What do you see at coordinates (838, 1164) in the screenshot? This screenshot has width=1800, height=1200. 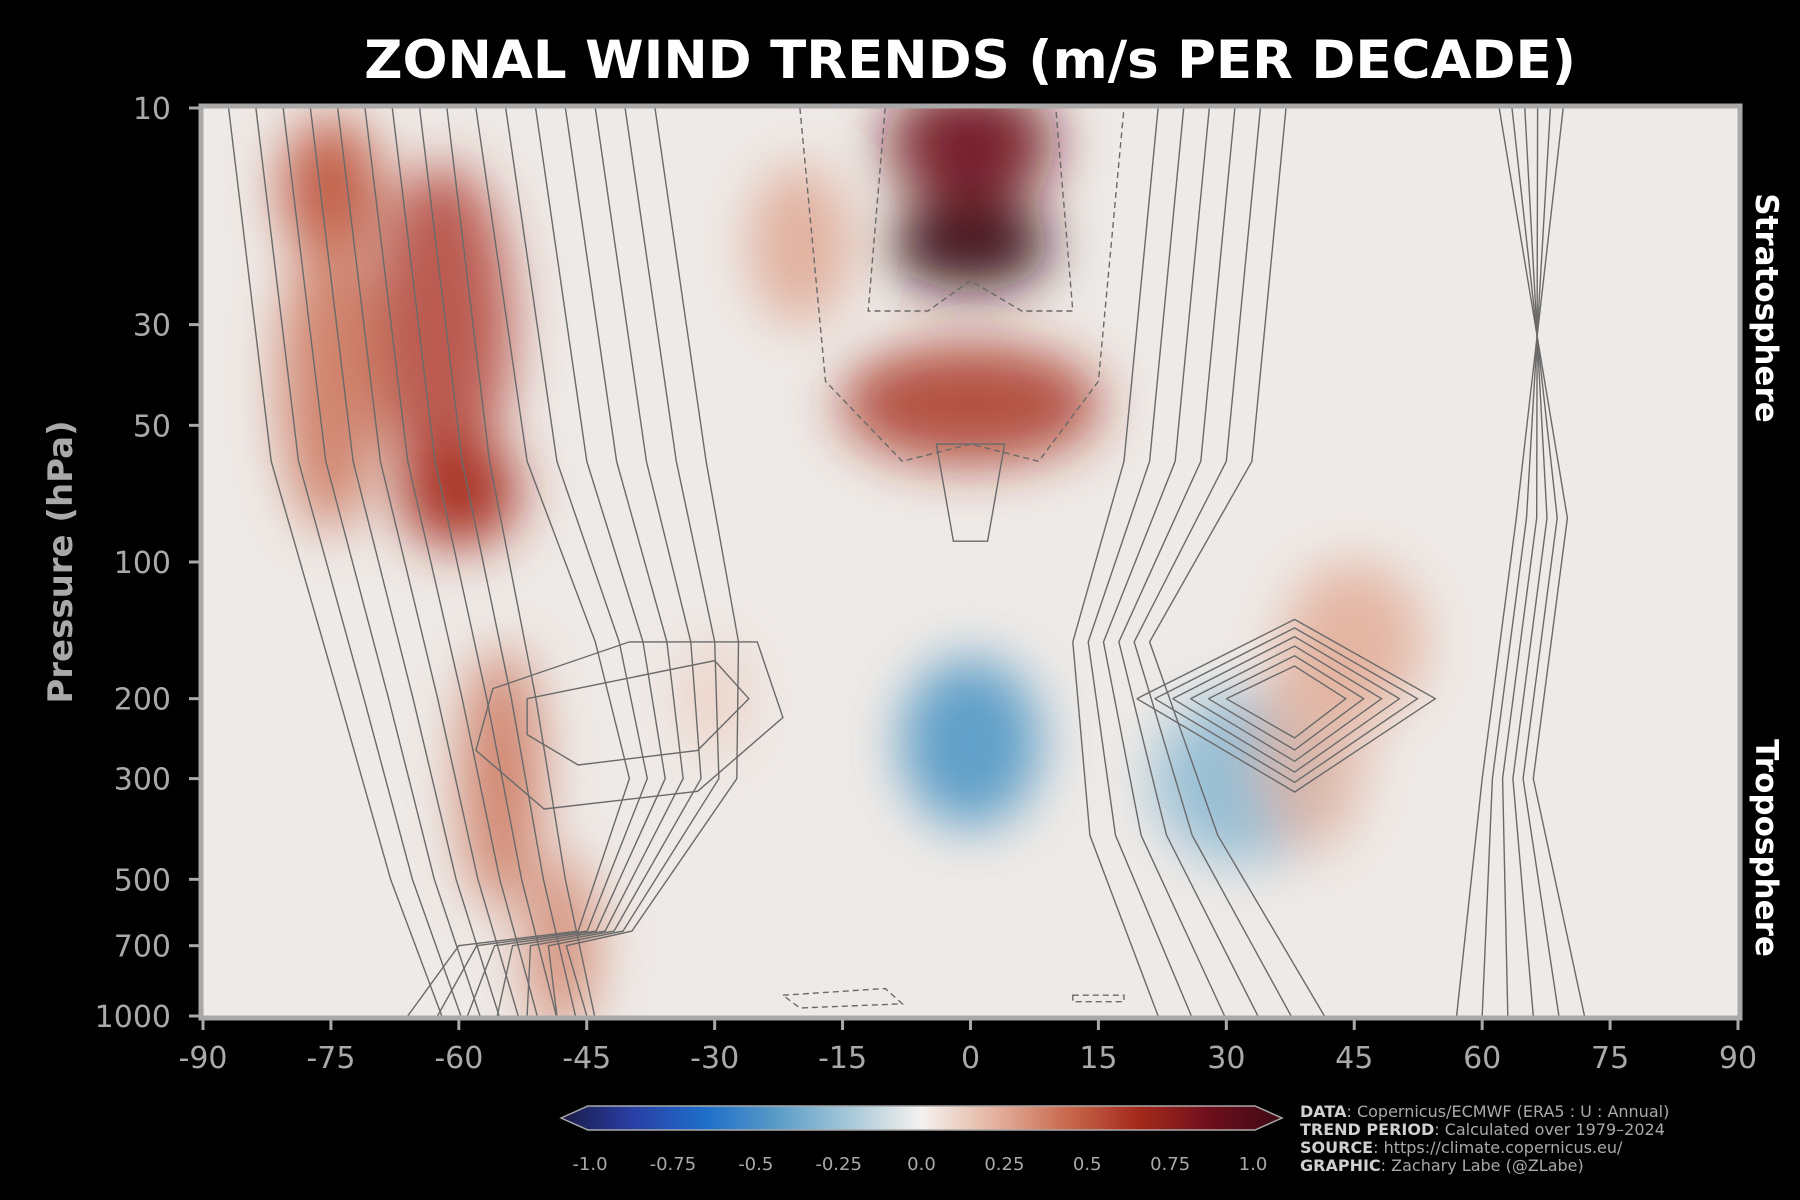 I see `colorbar-tick-label: -0.25` at bounding box center [838, 1164].